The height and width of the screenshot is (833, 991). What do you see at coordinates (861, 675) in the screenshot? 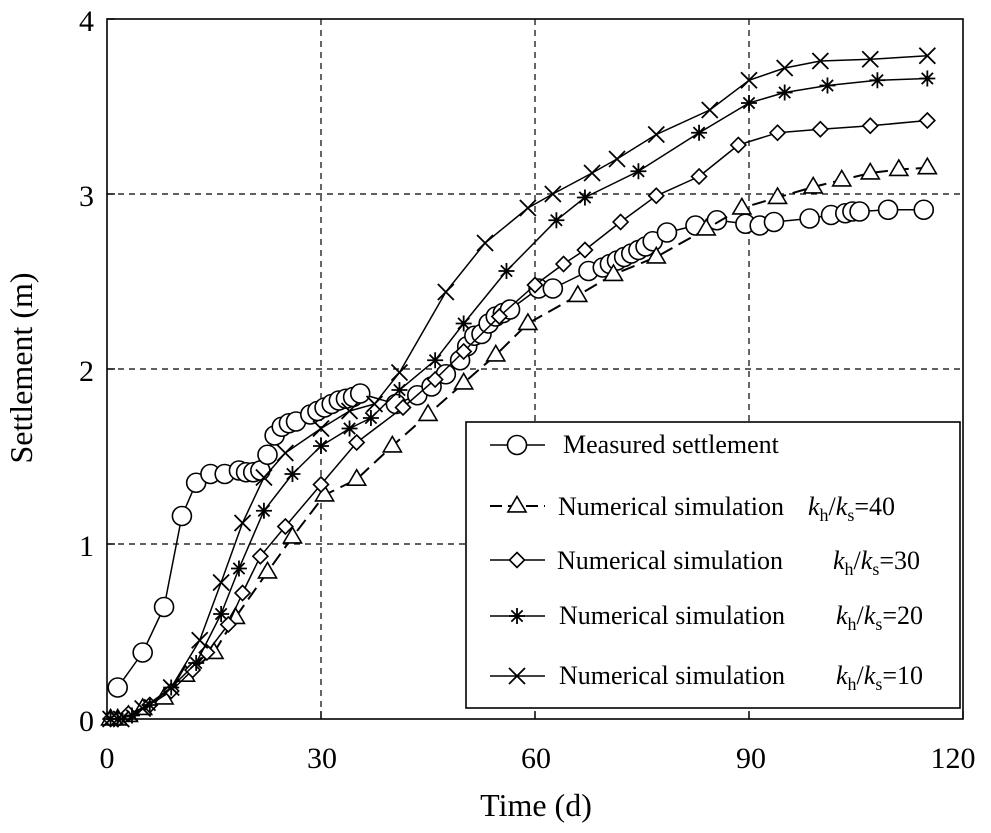
I see `legend-k10-slash: /` at bounding box center [861, 675].